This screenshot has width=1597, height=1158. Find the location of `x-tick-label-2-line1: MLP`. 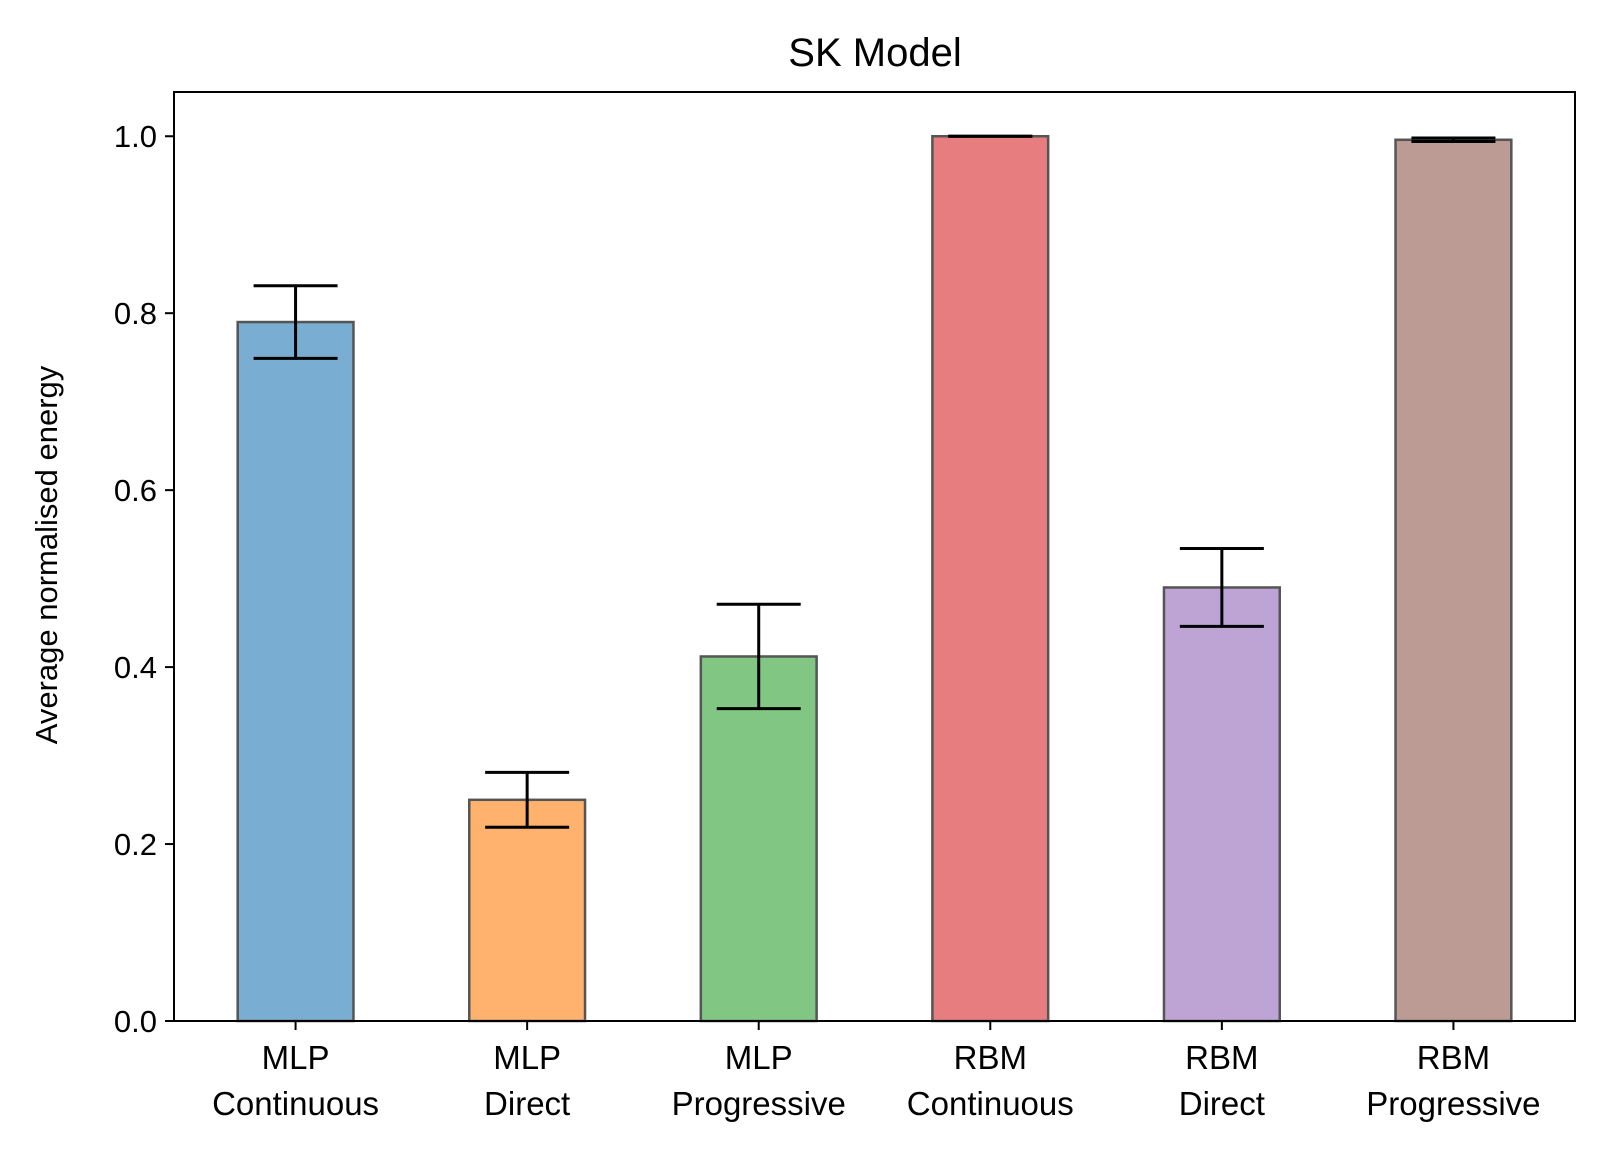

x-tick-label-2-line1: MLP is located at coordinates (759, 1057).